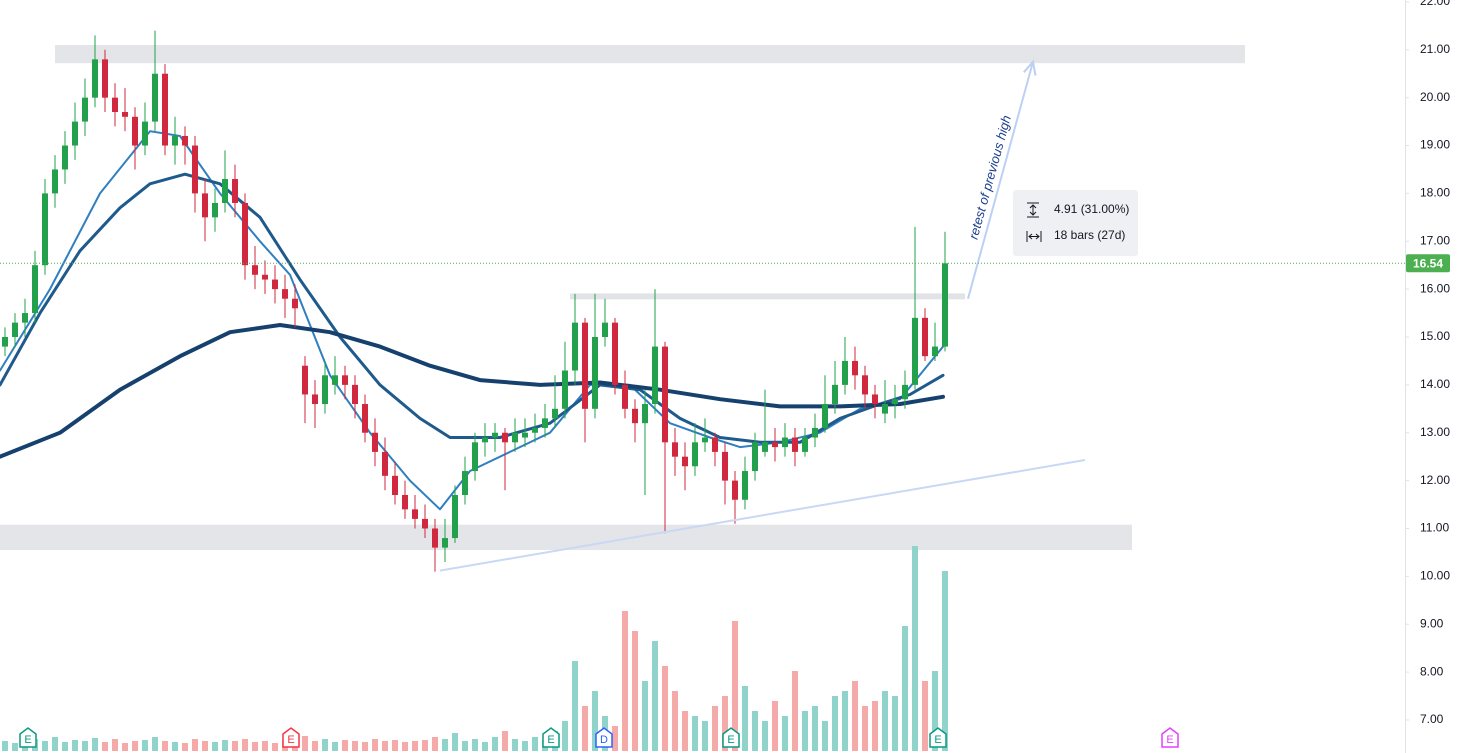  I want to click on y-tick-label: 17.00, so click(1435, 240).